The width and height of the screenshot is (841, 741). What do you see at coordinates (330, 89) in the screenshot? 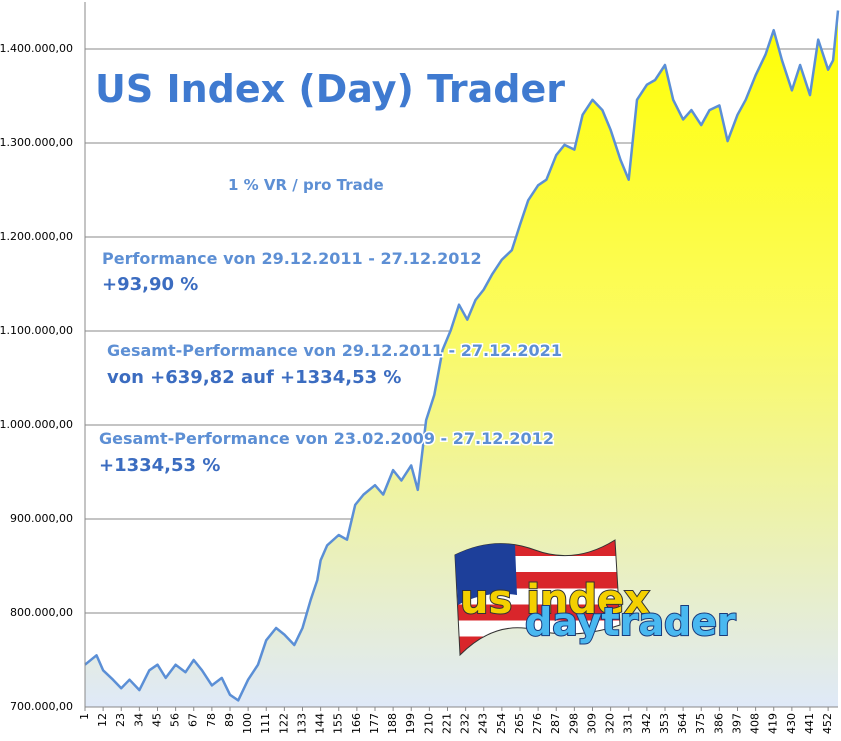
I see `chart-title: US Index (Day) Trader` at bounding box center [330, 89].